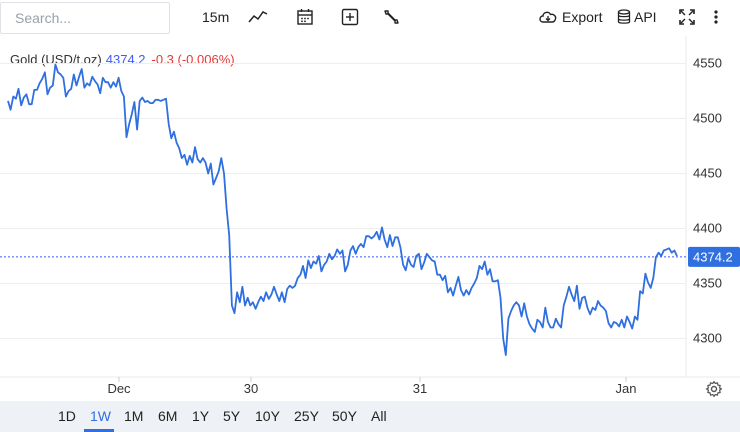 The height and width of the screenshot is (432, 740). I want to click on database-icon, so click(624, 16).